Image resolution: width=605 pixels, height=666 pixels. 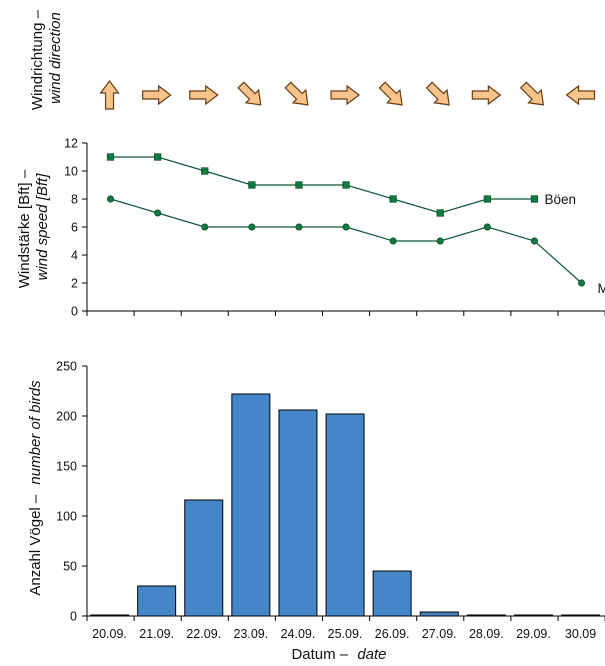 What do you see at coordinates (74, 312) in the screenshot?
I see `speed-y-tick-label: 0` at bounding box center [74, 312].